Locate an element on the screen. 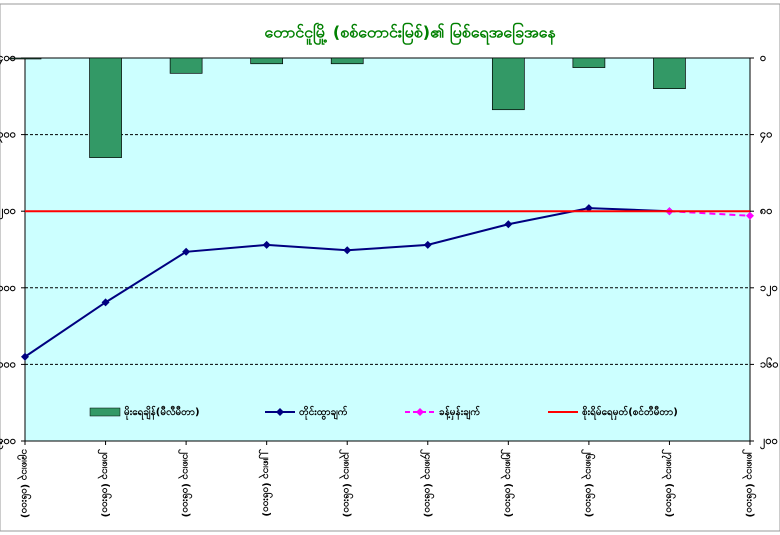 This screenshot has width=780, height=535. y2-tick-label: ၁၆၀ is located at coordinates (769, 363).